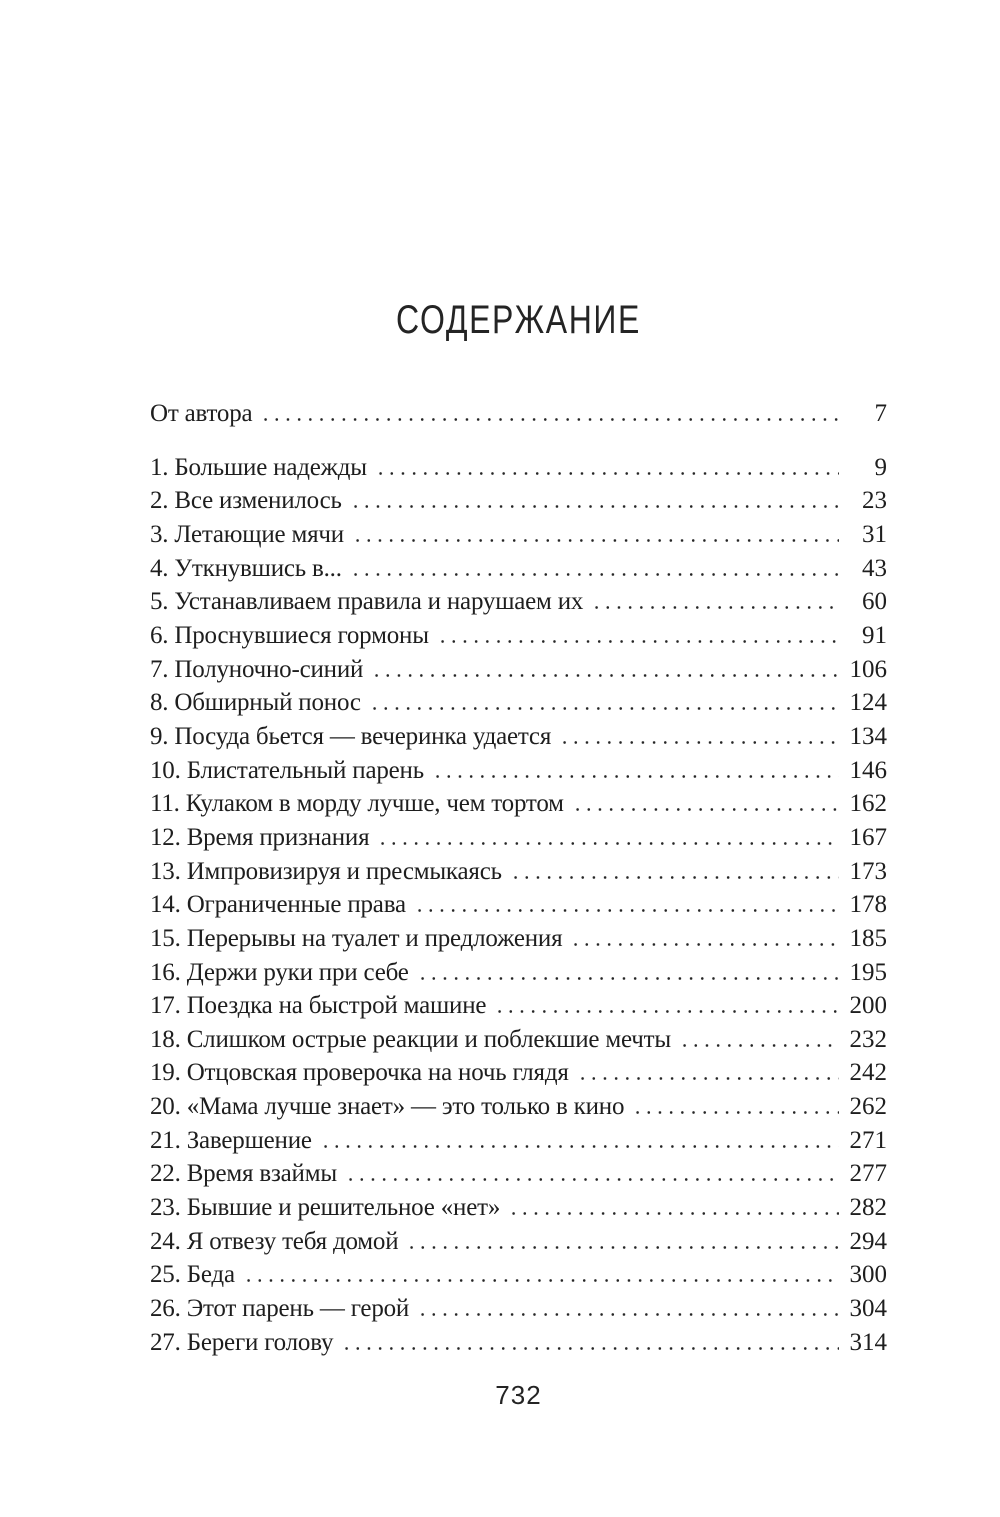 This screenshot has height=1517, width=1000. Describe the element at coordinates (318, 1006) in the screenshot. I see `toc-entry-label: 17. Поездка на быстрой машине` at that location.